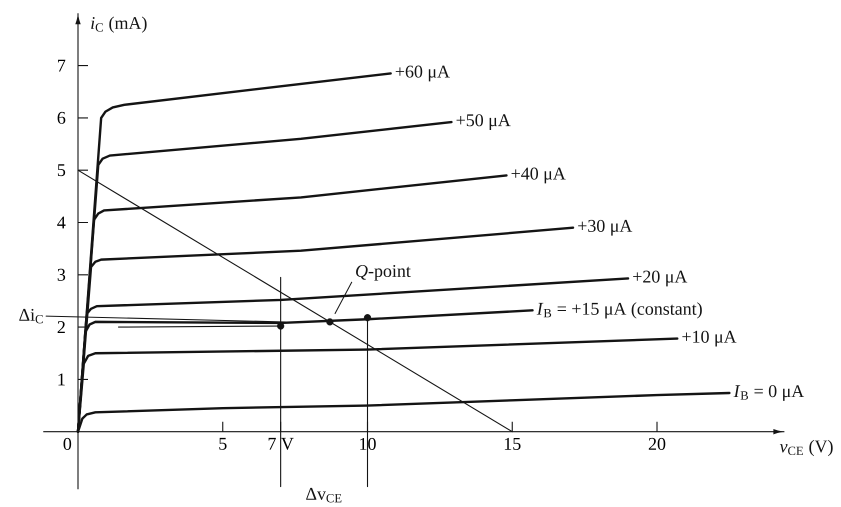 The width and height of the screenshot is (841, 507). I want to click on y-tick-label: 1, so click(61, 379).